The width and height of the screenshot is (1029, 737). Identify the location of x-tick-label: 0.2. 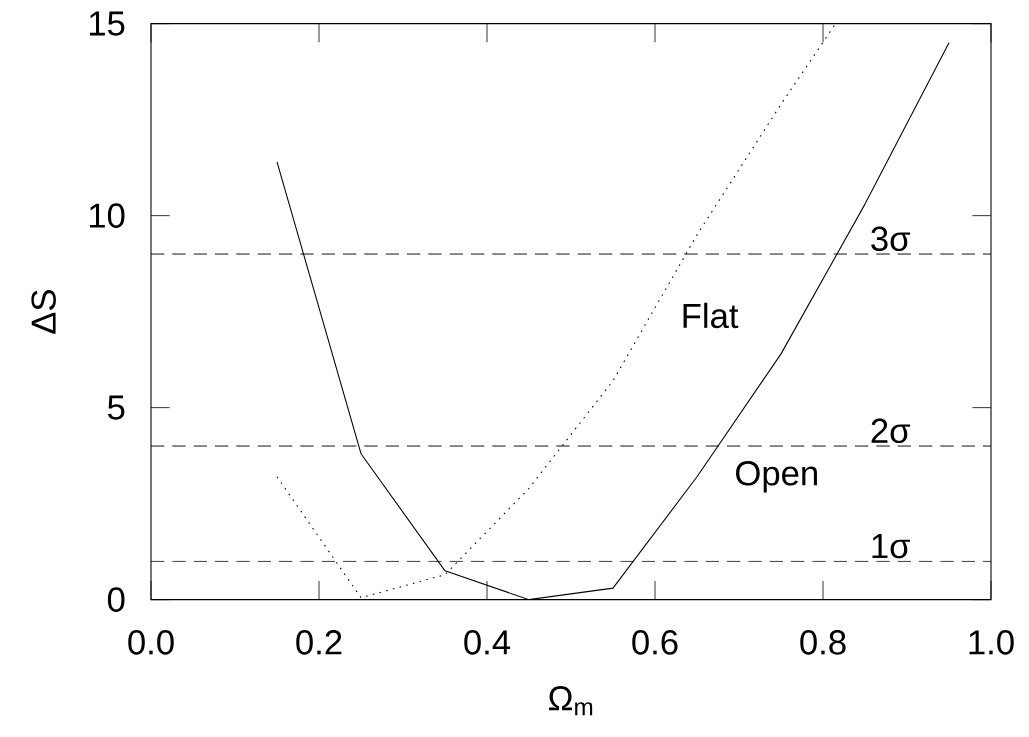
(319, 642).